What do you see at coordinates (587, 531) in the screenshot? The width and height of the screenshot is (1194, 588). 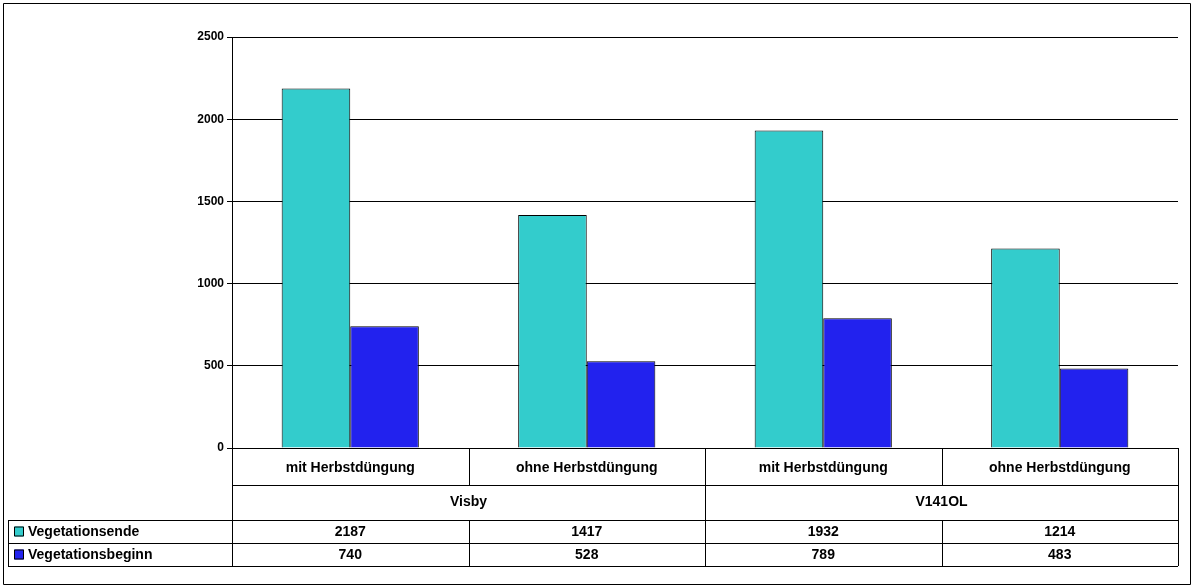 I see `data-label: 1417` at bounding box center [587, 531].